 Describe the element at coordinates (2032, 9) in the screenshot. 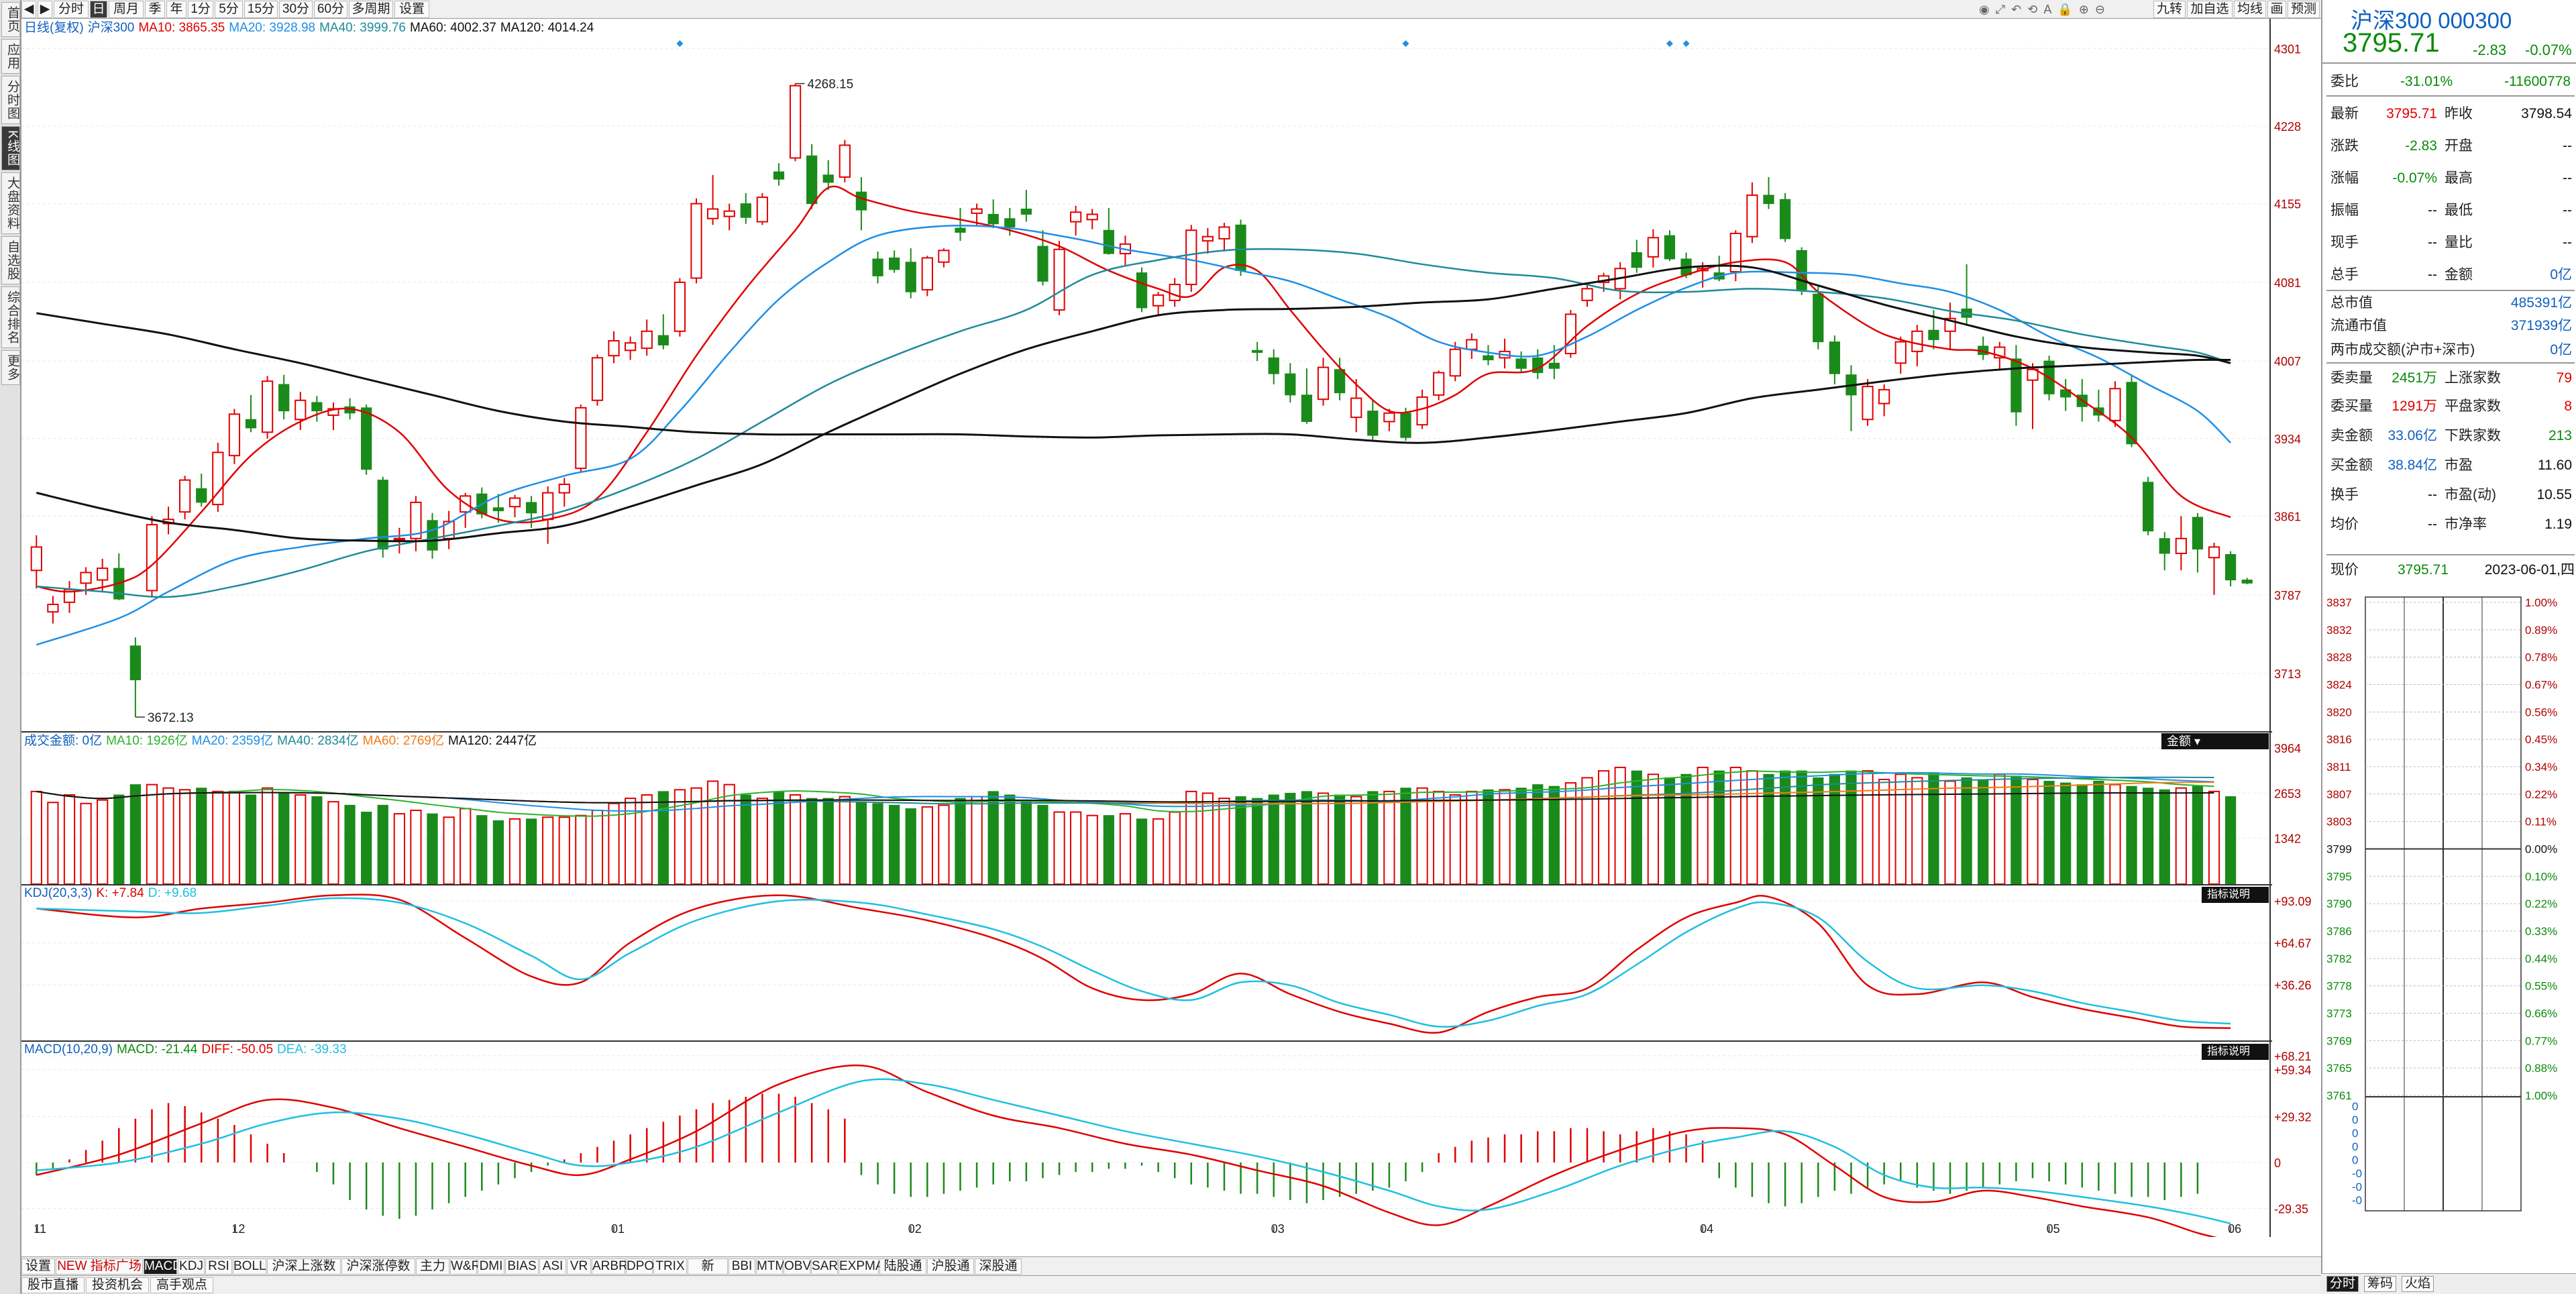

I see `undo-icon: ⟲` at that location.